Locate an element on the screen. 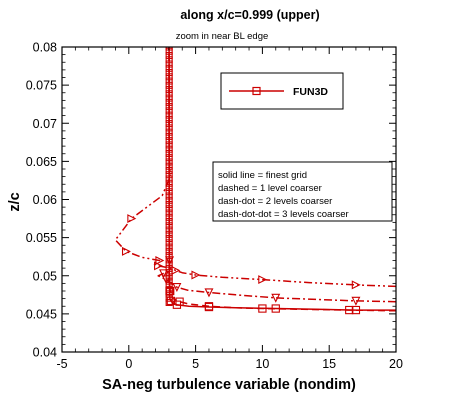 This screenshot has width=450, height=401. y-tick-label: 0.045 is located at coordinates (41, 314).